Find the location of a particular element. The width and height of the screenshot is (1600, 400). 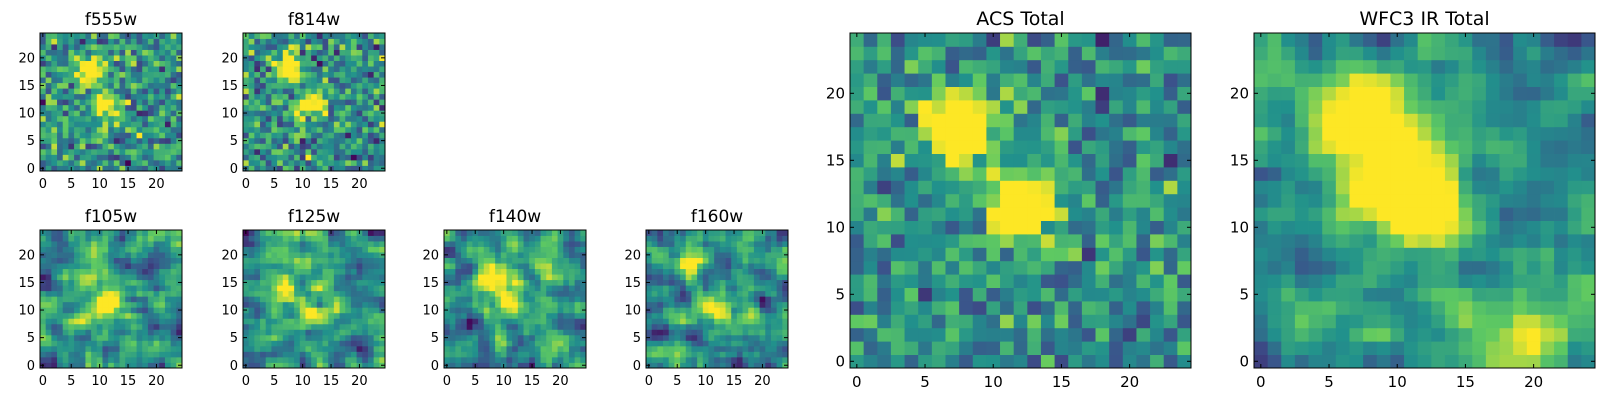

x-tick-label: 10 is located at coordinates (705, 381).